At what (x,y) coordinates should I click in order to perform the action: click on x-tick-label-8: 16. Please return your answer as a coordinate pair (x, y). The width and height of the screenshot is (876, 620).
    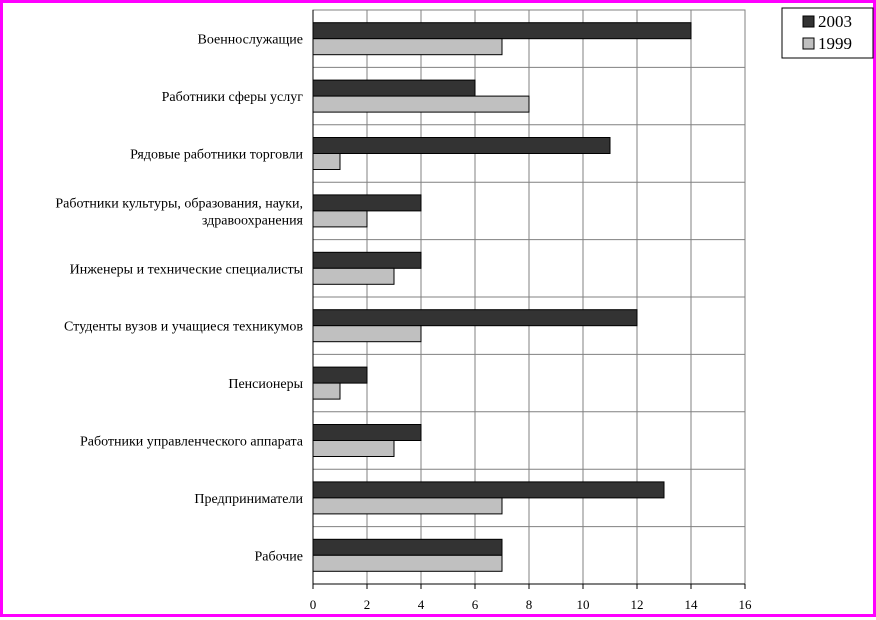
    Looking at the image, I should click on (746, 604).